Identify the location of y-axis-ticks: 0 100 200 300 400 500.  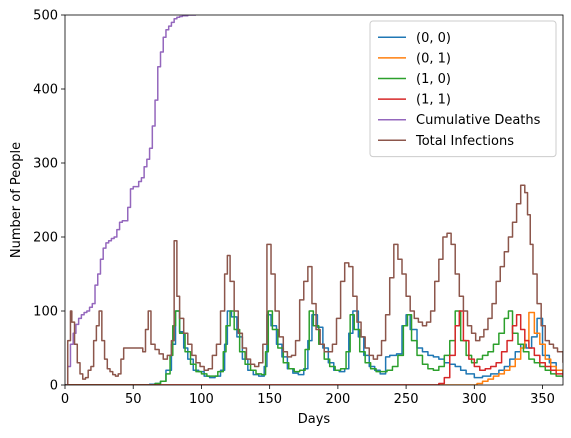
(49, 201).